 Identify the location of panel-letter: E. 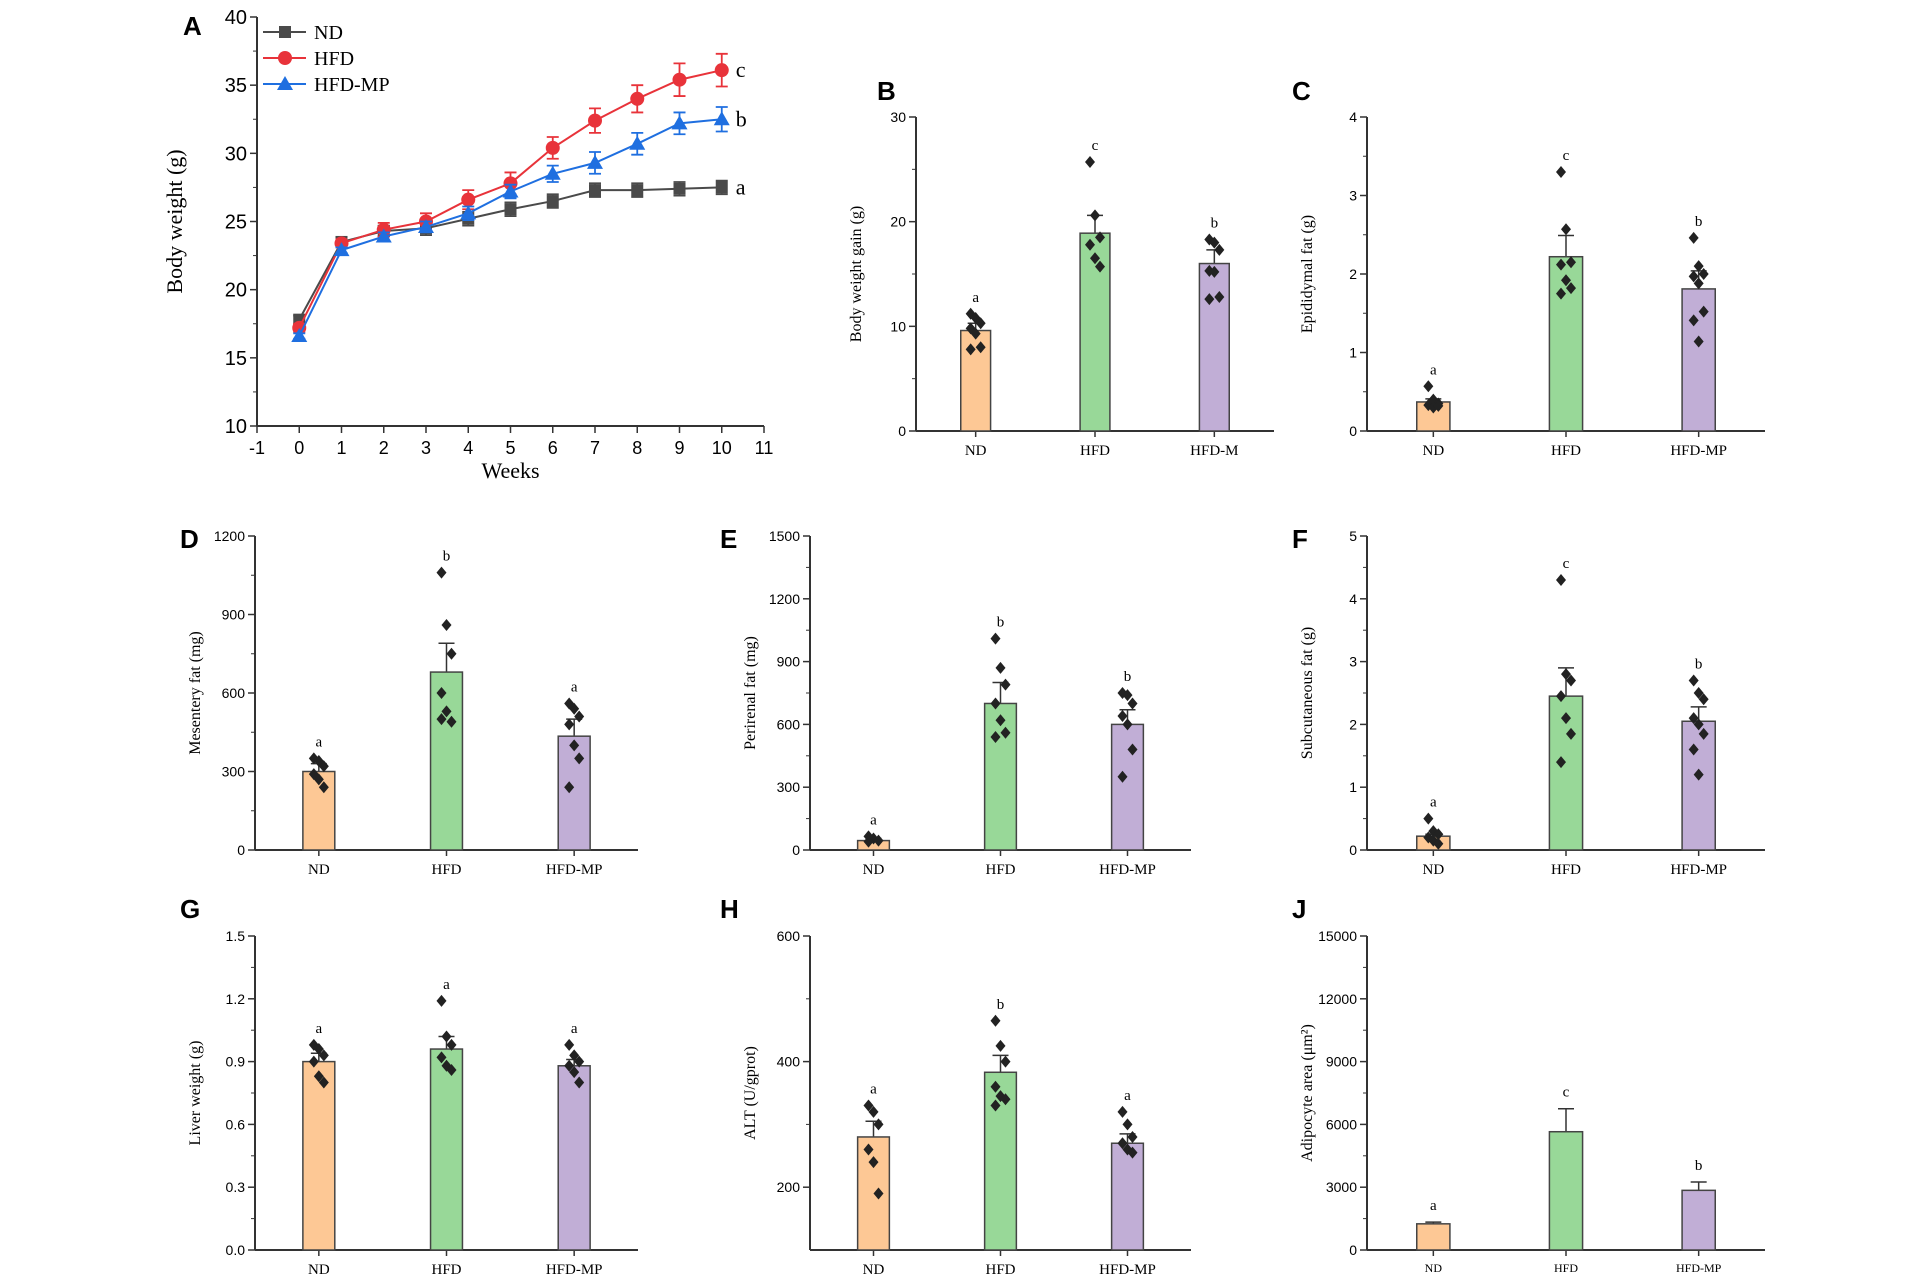
(728, 539).